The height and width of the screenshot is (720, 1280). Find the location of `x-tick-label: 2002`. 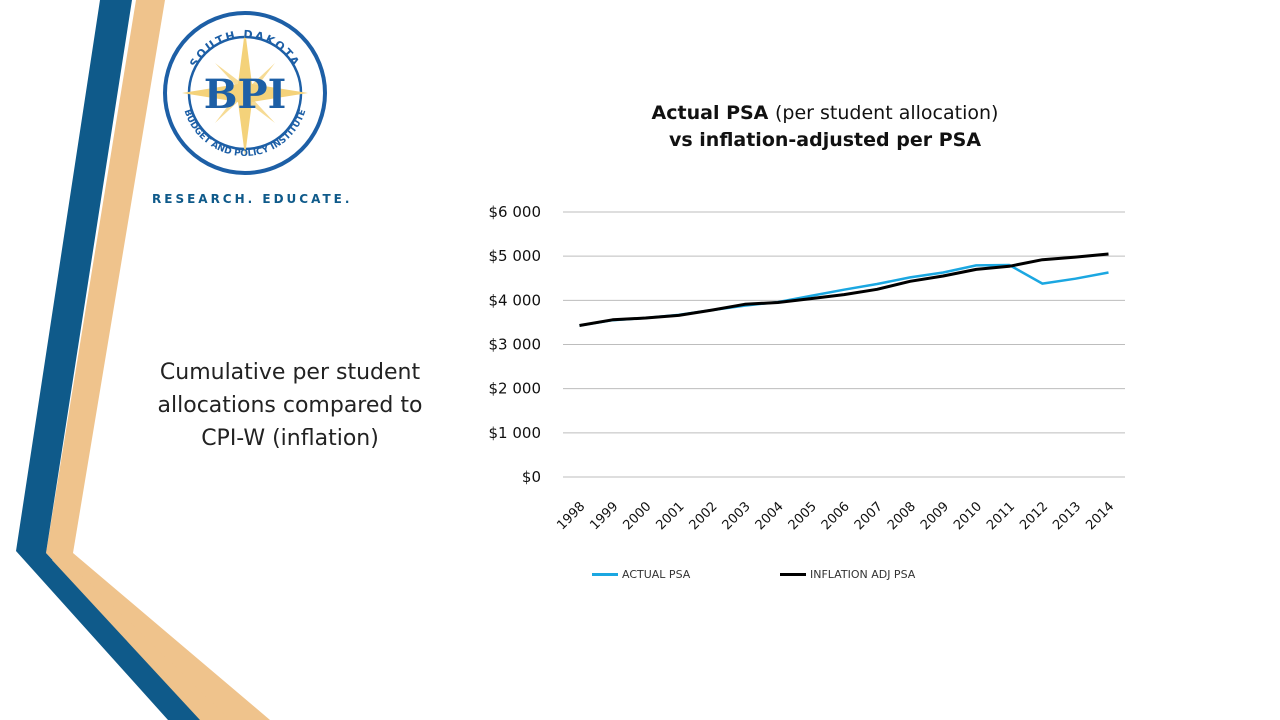

x-tick-label: 2002 is located at coordinates (704, 516).